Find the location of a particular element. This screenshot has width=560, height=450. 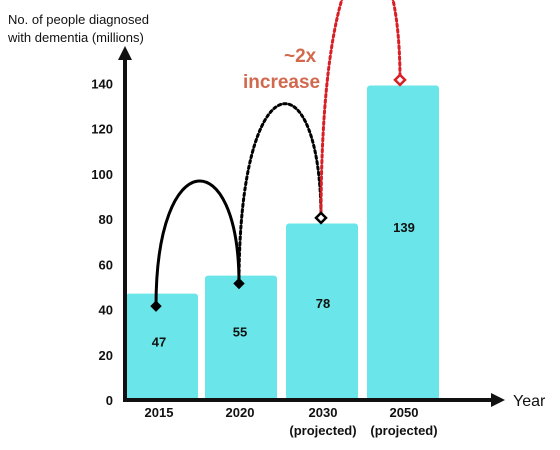

data-label-2050: 139 is located at coordinates (404, 227).